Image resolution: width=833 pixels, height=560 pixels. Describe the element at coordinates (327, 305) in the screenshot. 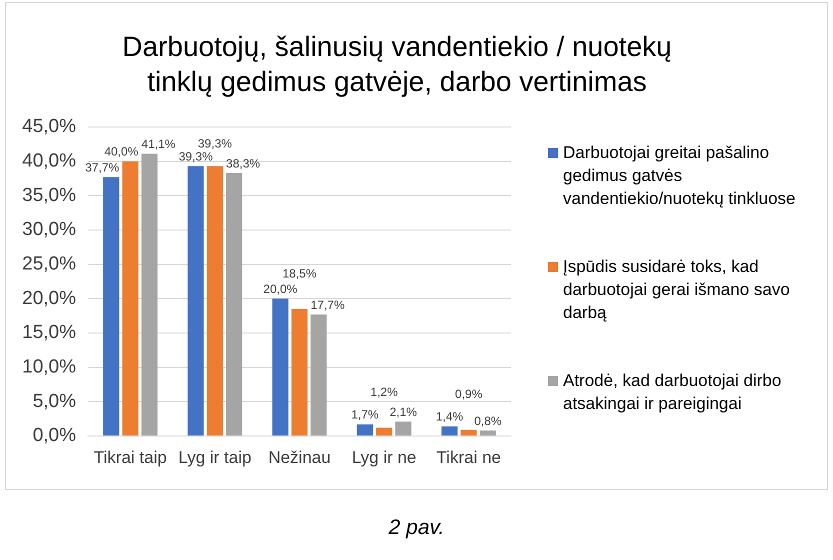

I see `data-label: 17,7%` at that location.